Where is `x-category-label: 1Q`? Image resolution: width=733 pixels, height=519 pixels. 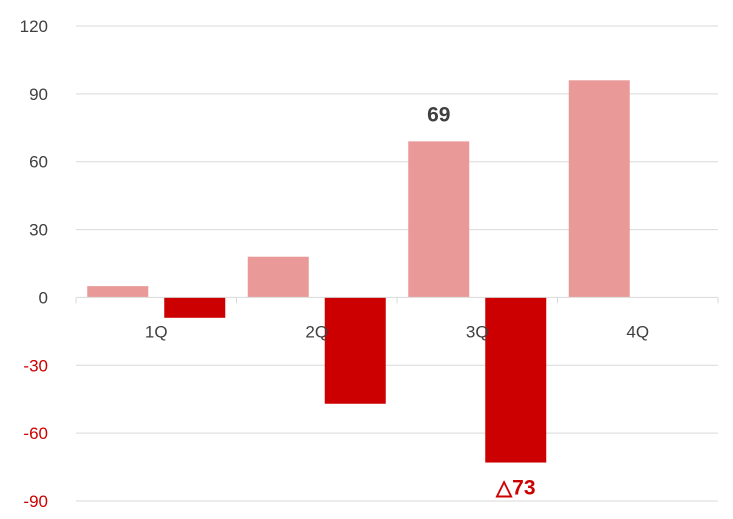 x-category-label: 1Q is located at coordinates (156, 331).